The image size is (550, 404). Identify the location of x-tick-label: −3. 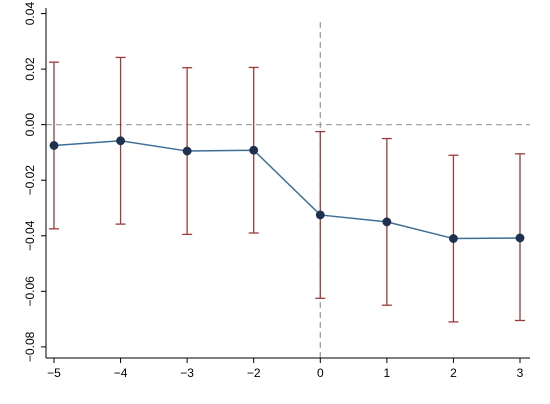
(187, 373).